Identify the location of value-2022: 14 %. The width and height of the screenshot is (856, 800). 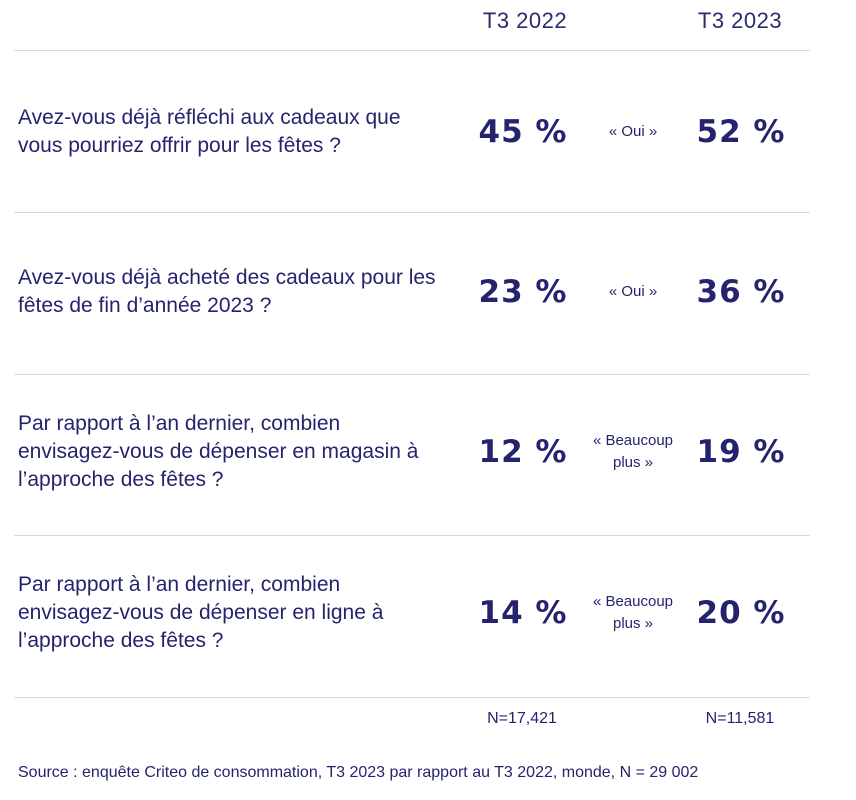
(523, 613).